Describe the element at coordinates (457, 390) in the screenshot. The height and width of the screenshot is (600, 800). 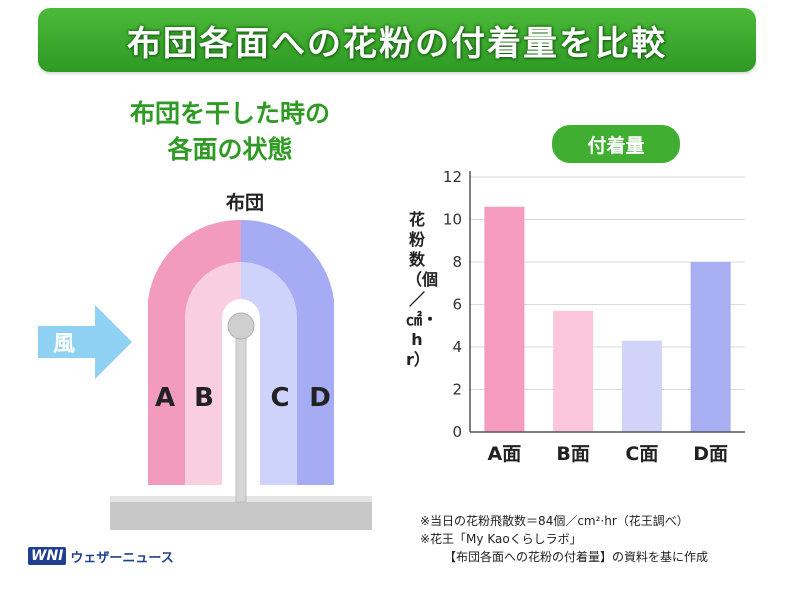
I see `y-tick-label: 2` at that location.